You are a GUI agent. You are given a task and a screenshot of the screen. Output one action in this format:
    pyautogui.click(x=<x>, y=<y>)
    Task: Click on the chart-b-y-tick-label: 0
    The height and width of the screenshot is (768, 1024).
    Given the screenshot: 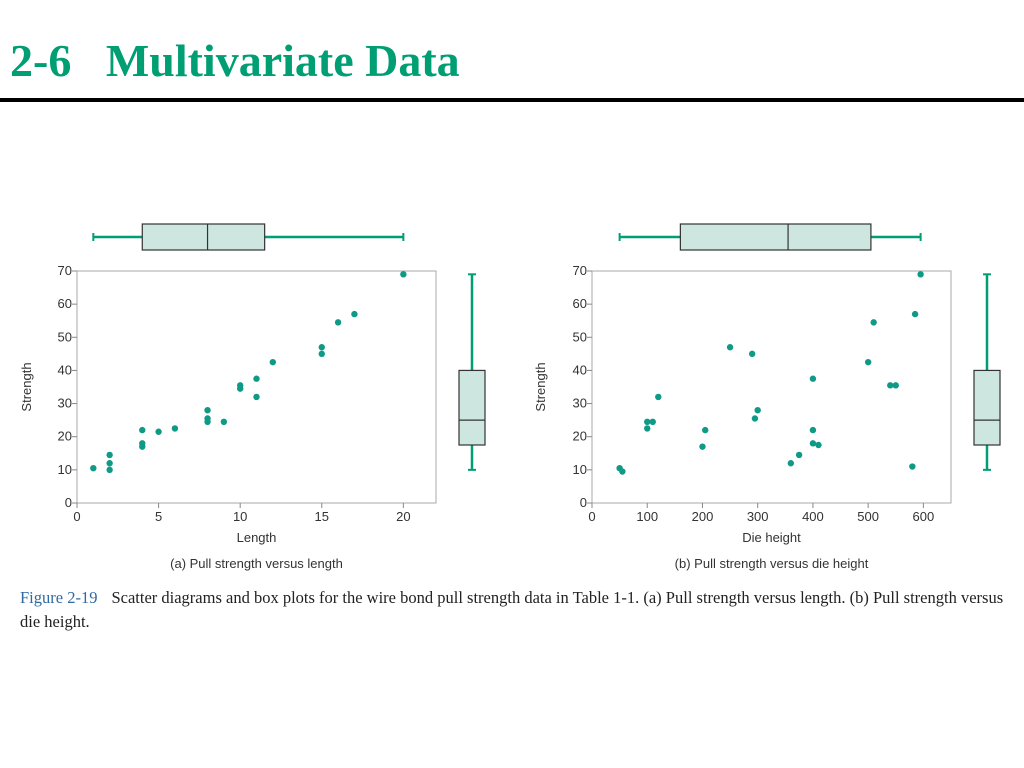 What is the action you would take?
    pyautogui.click(x=583, y=502)
    